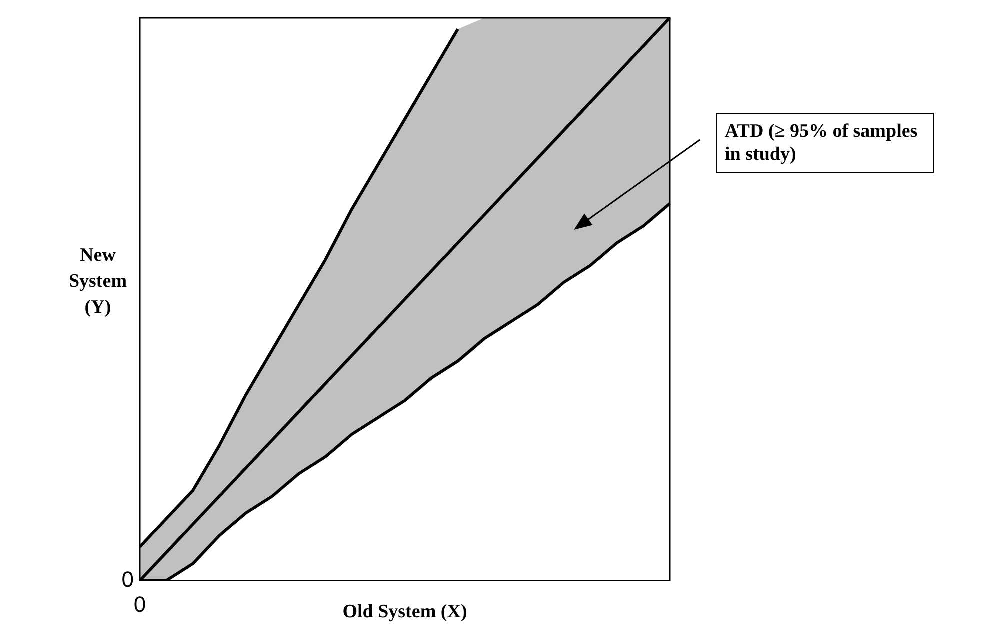 The height and width of the screenshot is (644, 982). What do you see at coordinates (98, 282) in the screenshot?
I see `y-axis-title: New System (Y)` at bounding box center [98, 282].